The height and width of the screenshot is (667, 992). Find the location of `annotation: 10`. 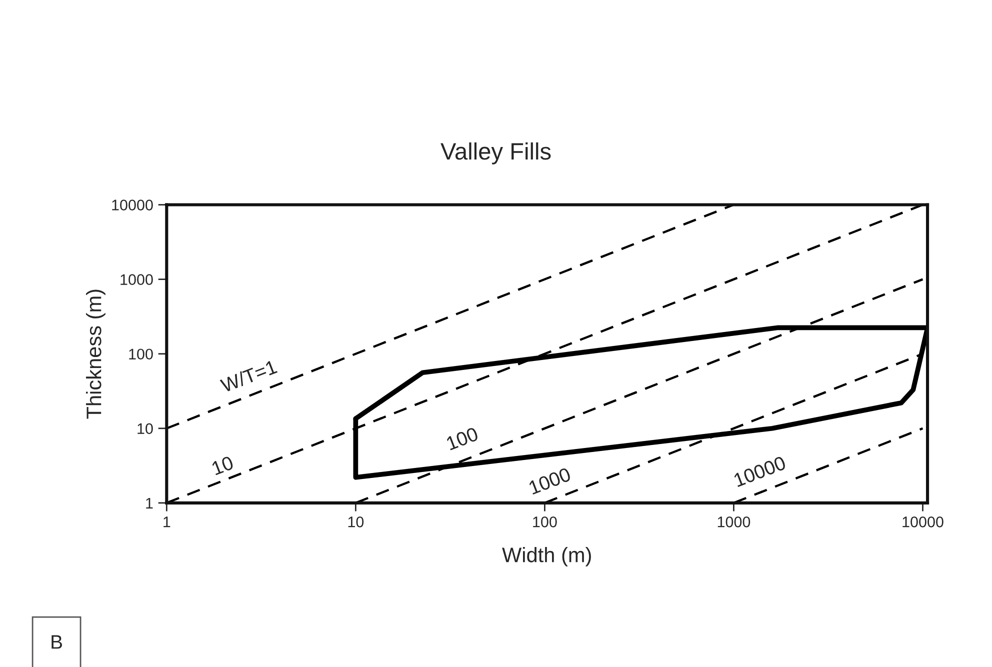

annotation: 10 is located at coordinates (222, 466).